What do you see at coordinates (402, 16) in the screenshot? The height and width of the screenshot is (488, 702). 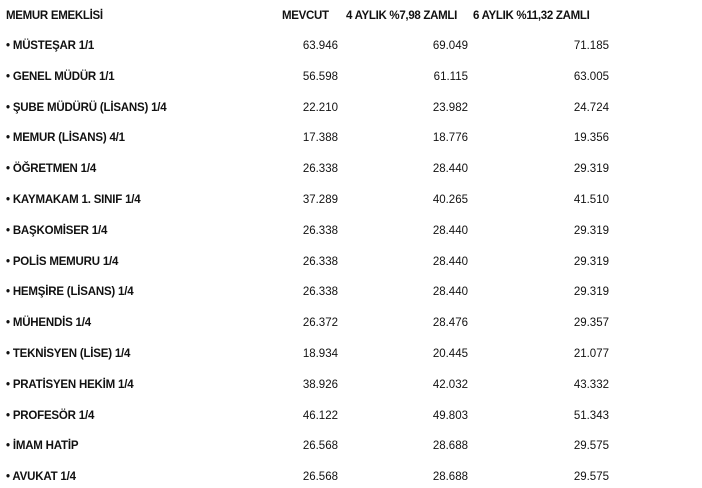 I see `column-header-4-aylik: 4 AYLIK %7,98 ZAMLI` at bounding box center [402, 16].